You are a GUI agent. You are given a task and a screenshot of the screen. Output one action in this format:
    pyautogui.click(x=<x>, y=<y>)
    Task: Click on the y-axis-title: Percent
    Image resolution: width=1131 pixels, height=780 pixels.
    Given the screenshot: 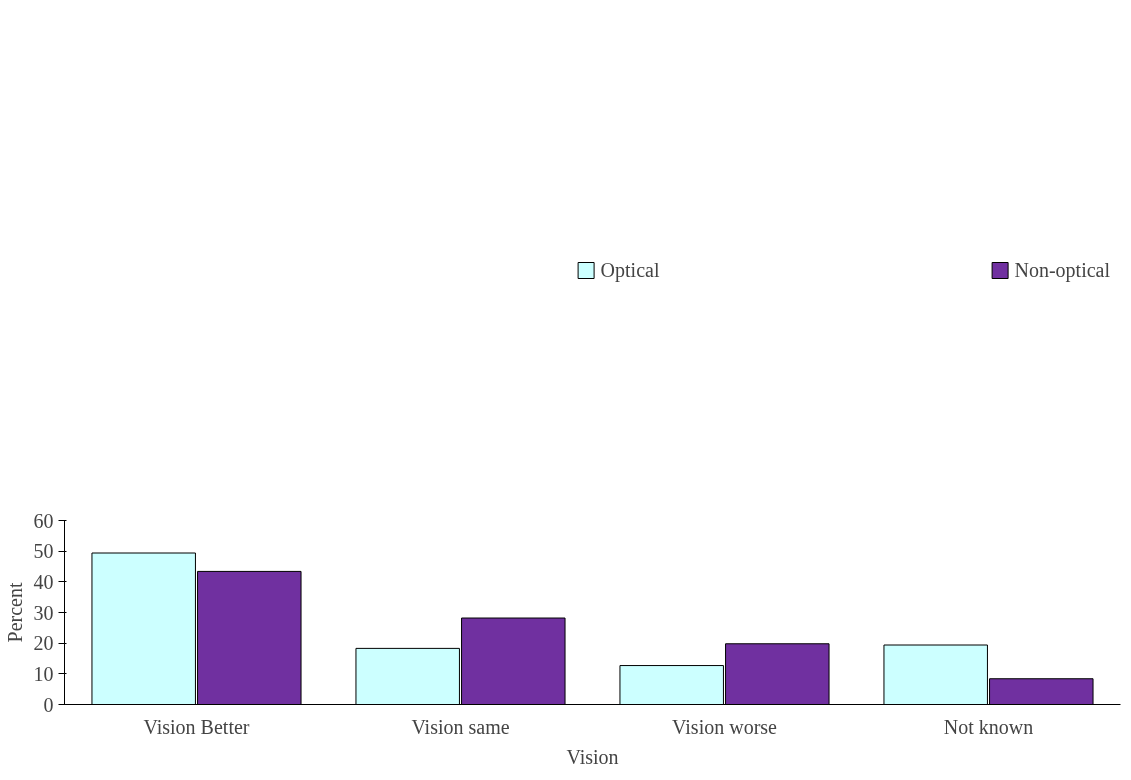 What is the action you would take?
    pyautogui.click(x=14, y=612)
    